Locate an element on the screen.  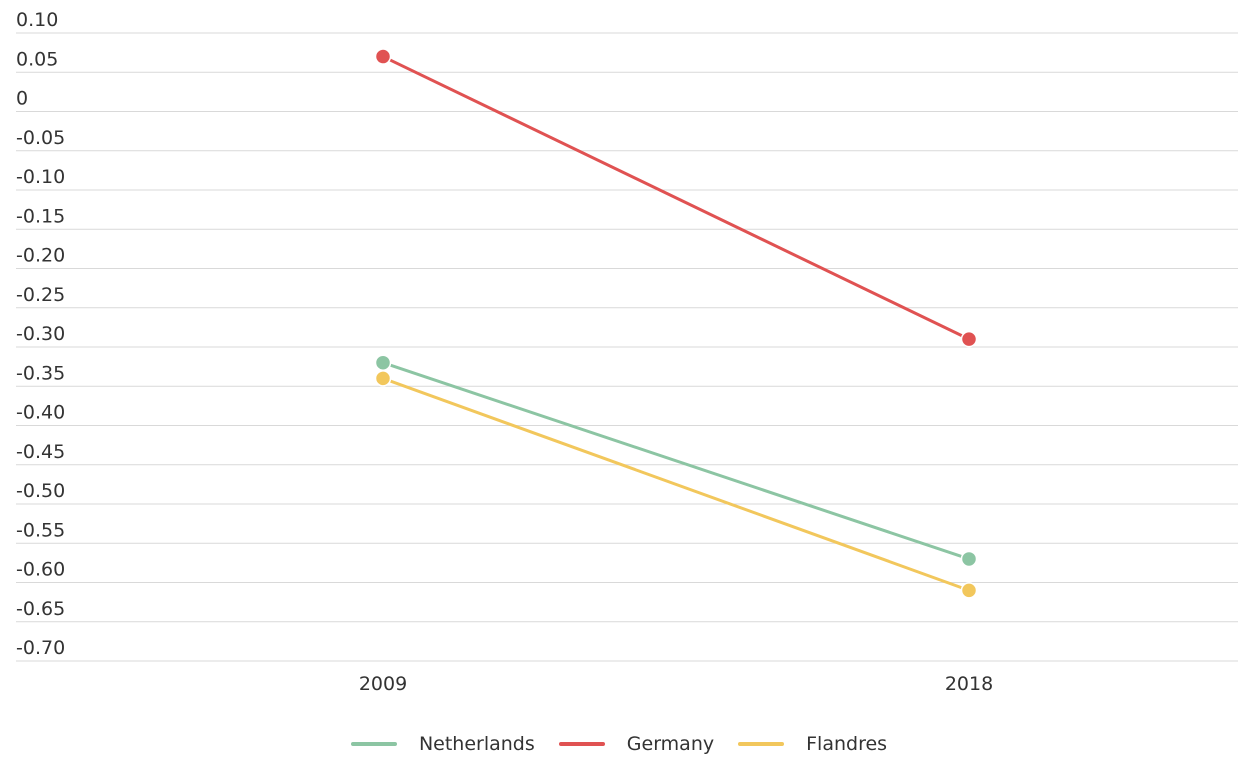
legend-label-flandres: Flandres is located at coordinates (847, 744).